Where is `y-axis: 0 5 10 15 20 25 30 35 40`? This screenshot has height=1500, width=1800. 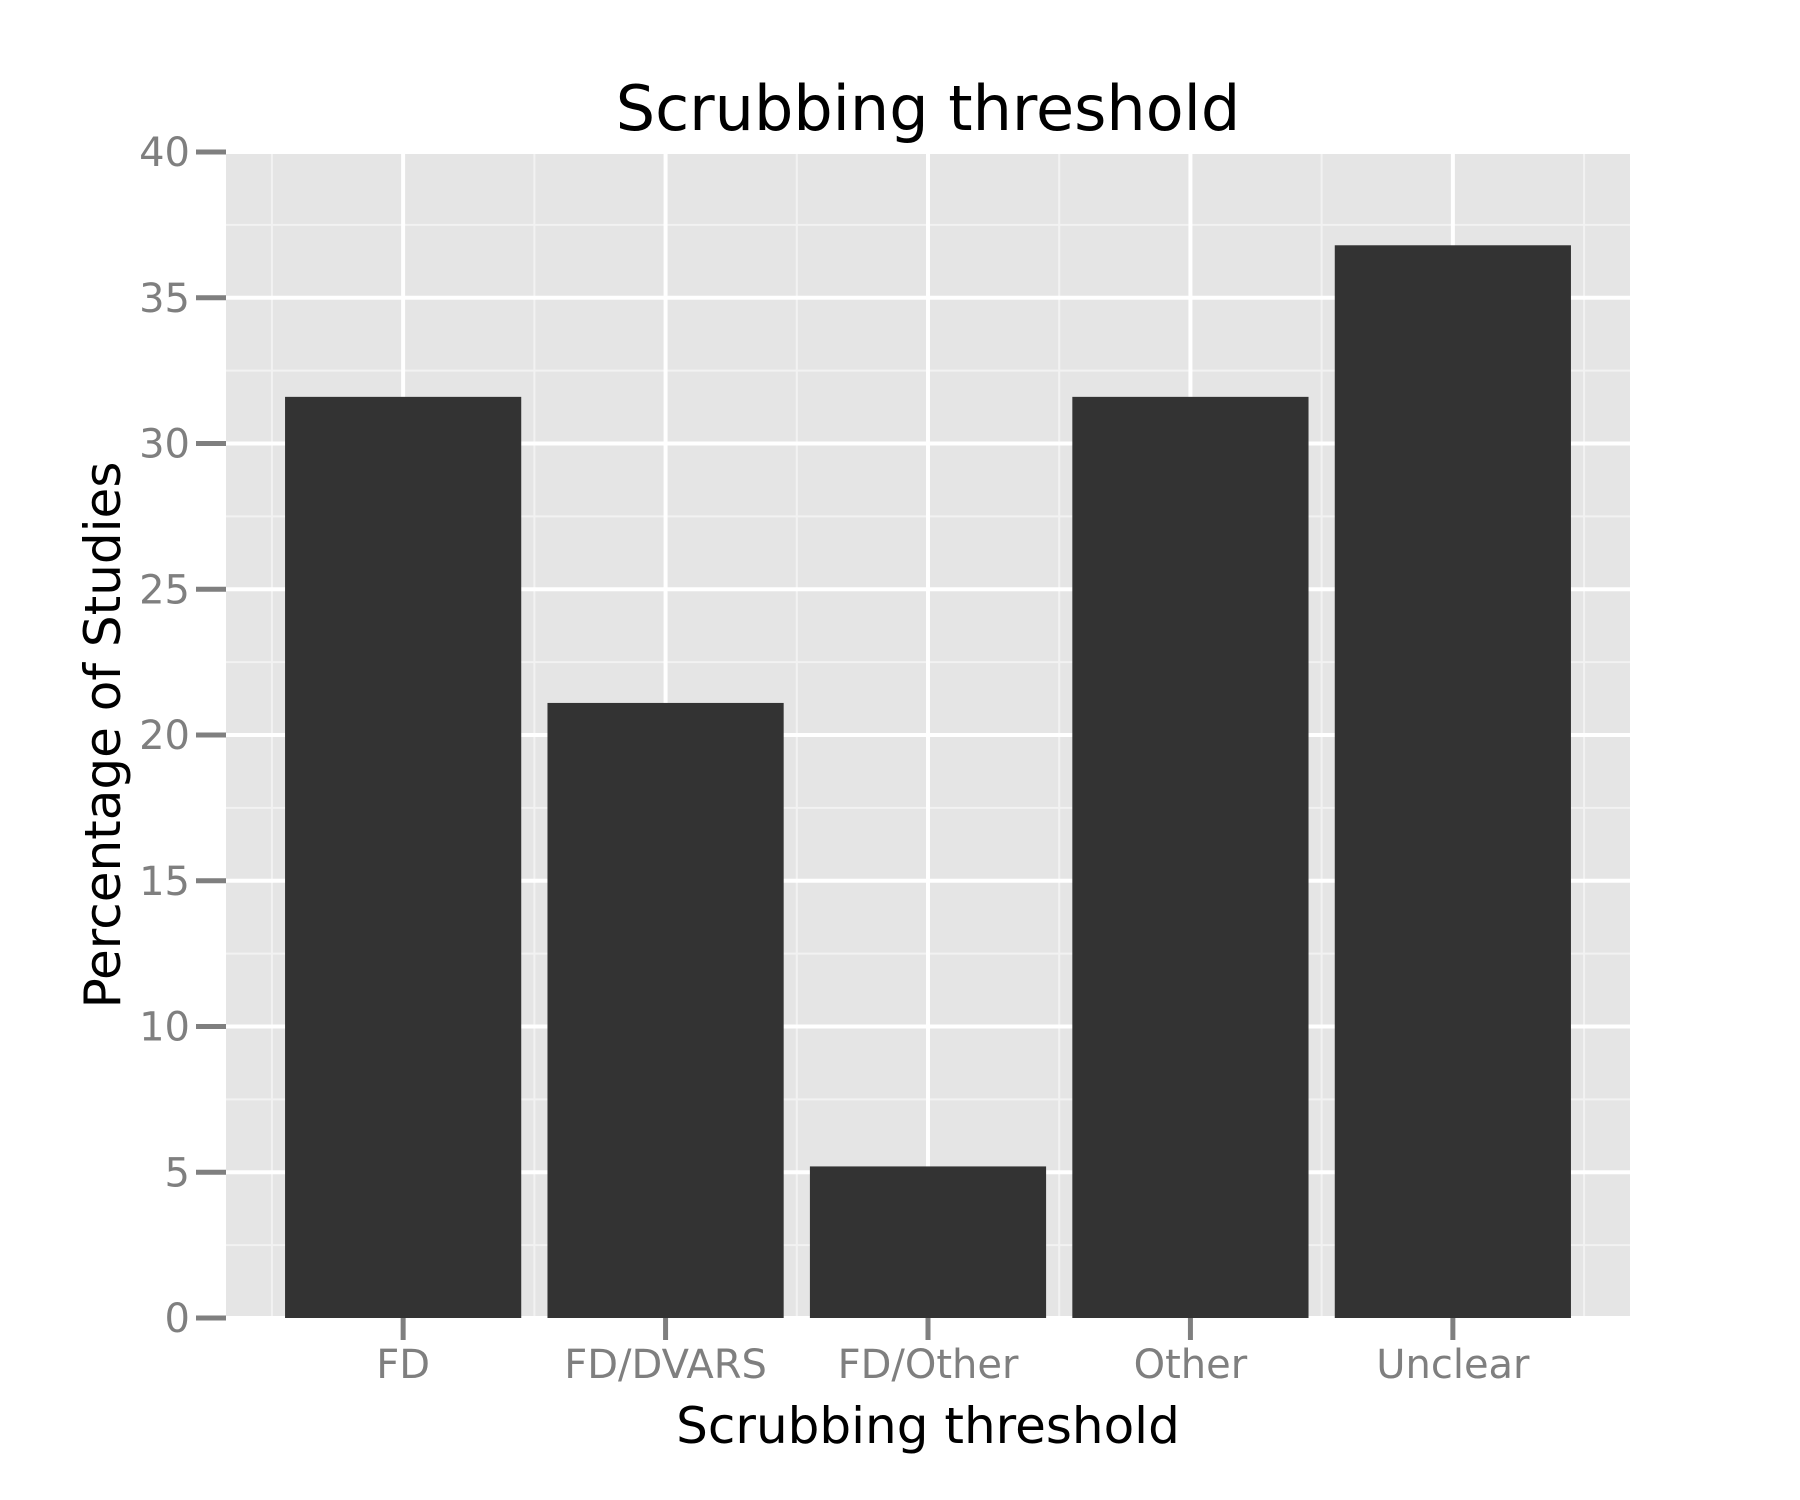
y-axis: 0 5 10 15 20 25 30 35 40 is located at coordinates (182, 736).